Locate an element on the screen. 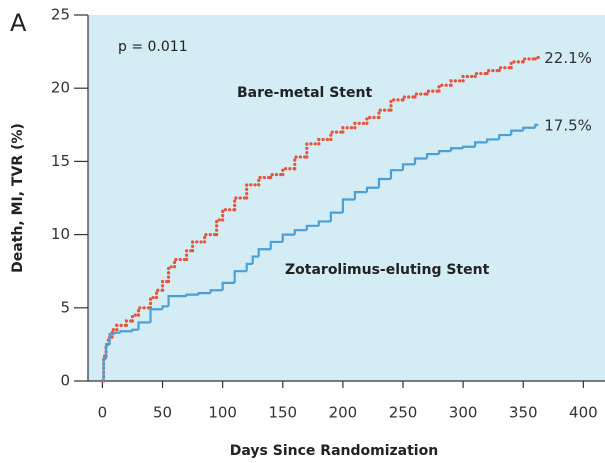 The width and height of the screenshot is (605, 463). y-tick-label: 5 is located at coordinates (65, 307).